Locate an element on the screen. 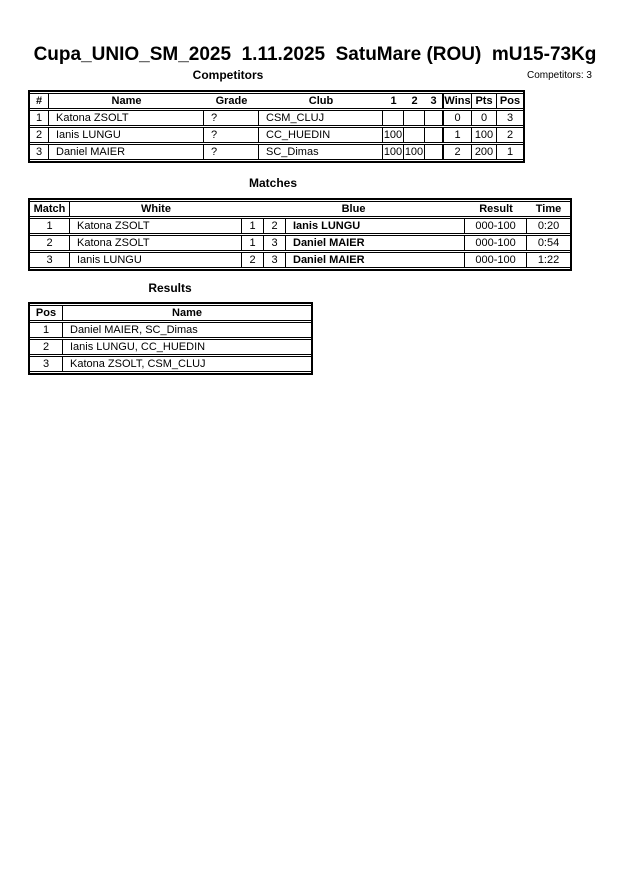 This screenshot has width=630, height=891. match-time: 0:20 is located at coordinates (549, 226).